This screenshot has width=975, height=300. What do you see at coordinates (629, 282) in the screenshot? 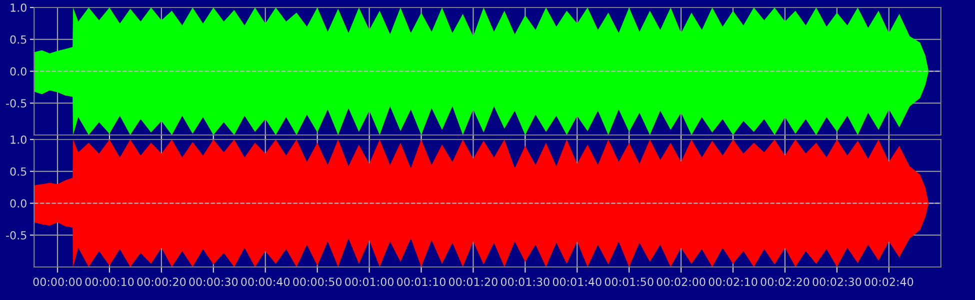
I see `x-tick-label: 00:01:50` at bounding box center [629, 282].